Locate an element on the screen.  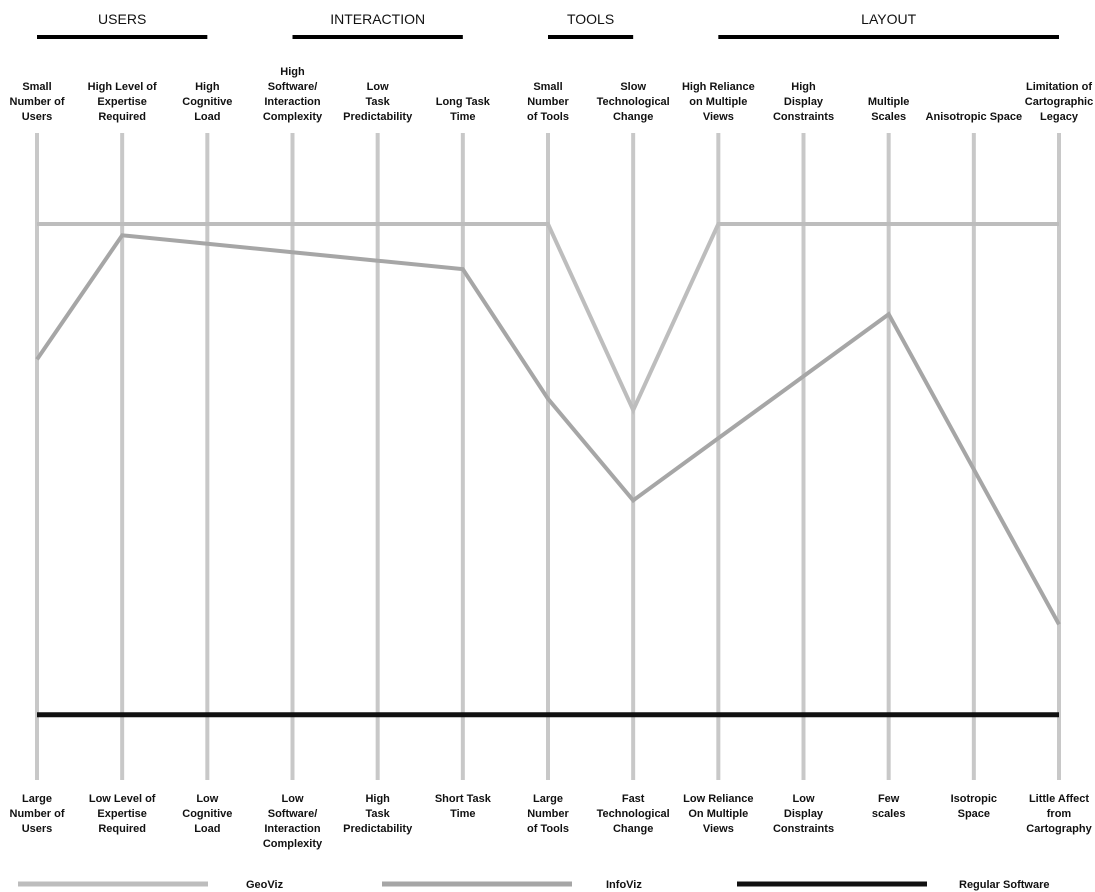
bottom-label-8: Low Reliance On Multiple Views is located at coordinates (718, 814).